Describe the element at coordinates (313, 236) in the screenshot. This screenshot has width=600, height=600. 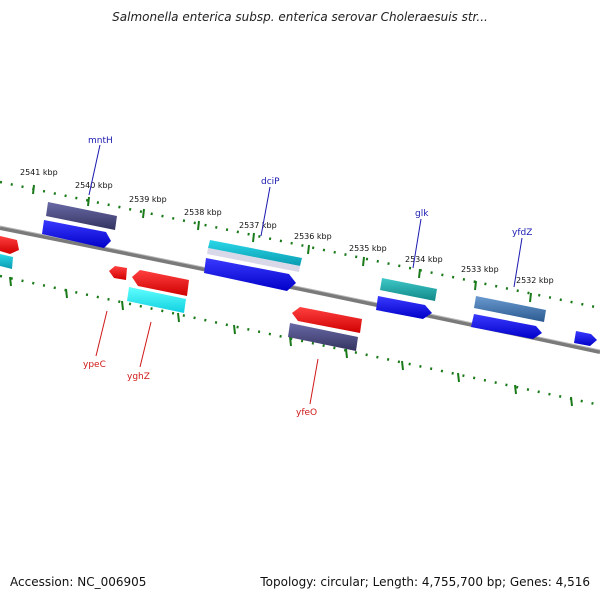
I see `scale-label: 2536 kbp` at that location.